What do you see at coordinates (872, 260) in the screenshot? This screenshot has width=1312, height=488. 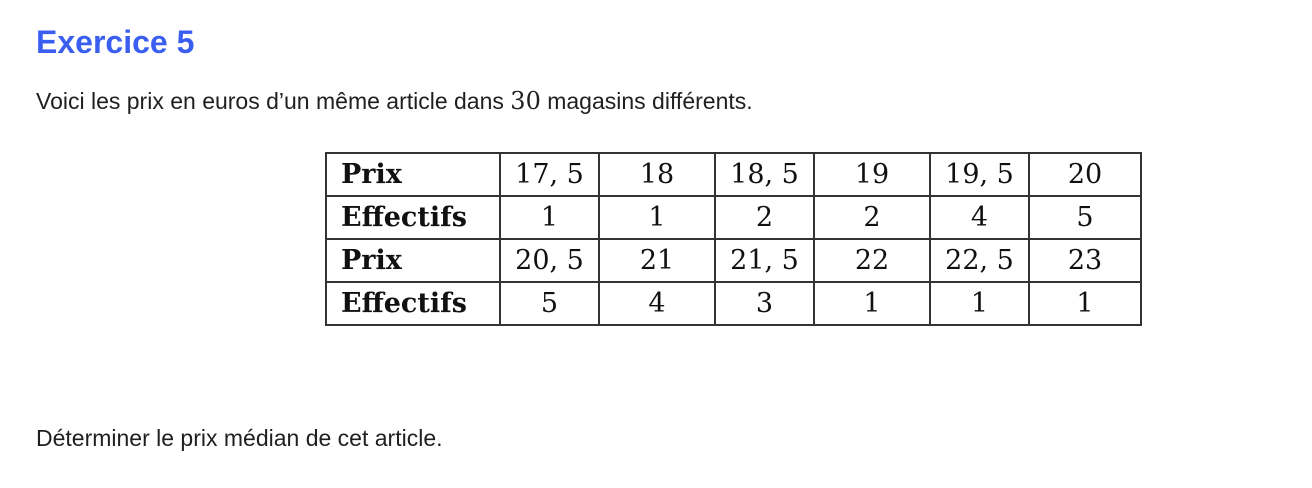 I see `table-cell: 22` at bounding box center [872, 260].